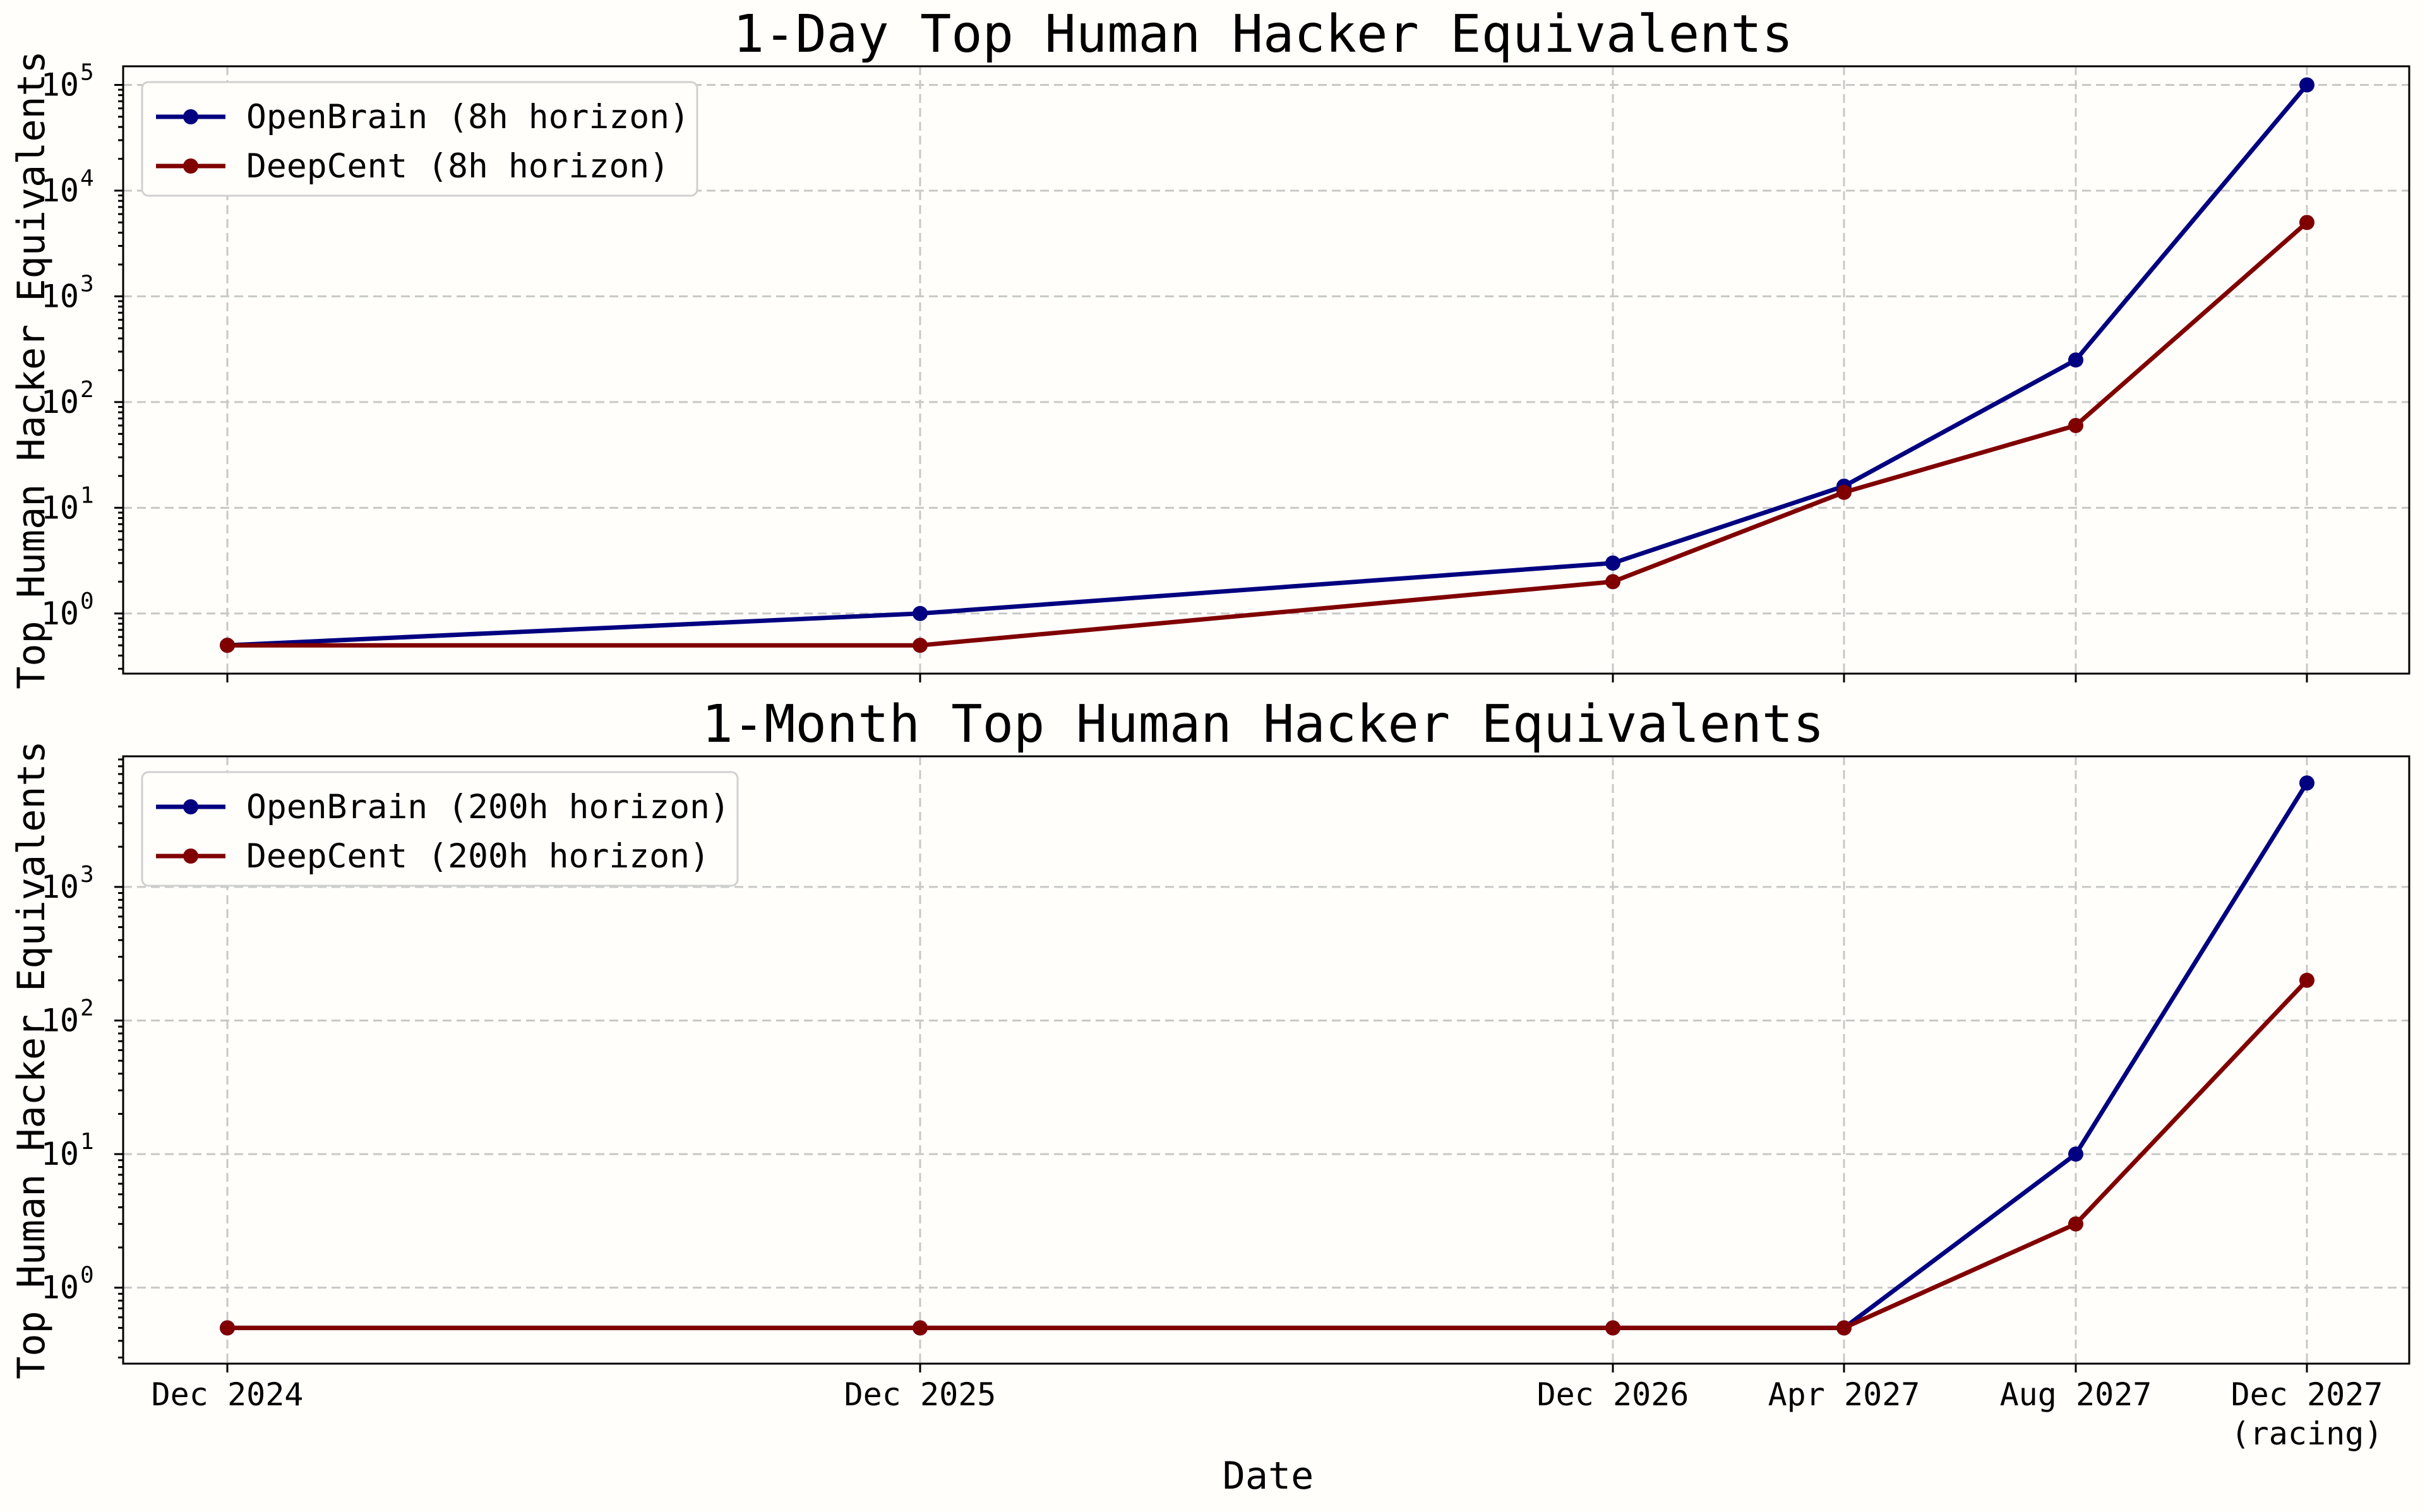 The image size is (2425, 1512). I want to click on legend-marker-deepcent-8h-horizon, so click(190, 166).